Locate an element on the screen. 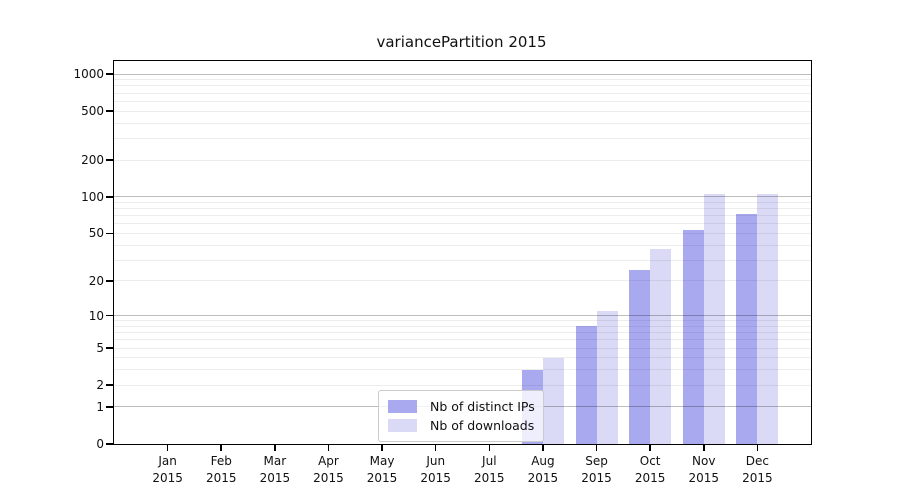 This screenshot has height=500, width=900. x-tick-feb is located at coordinates (221, 448).